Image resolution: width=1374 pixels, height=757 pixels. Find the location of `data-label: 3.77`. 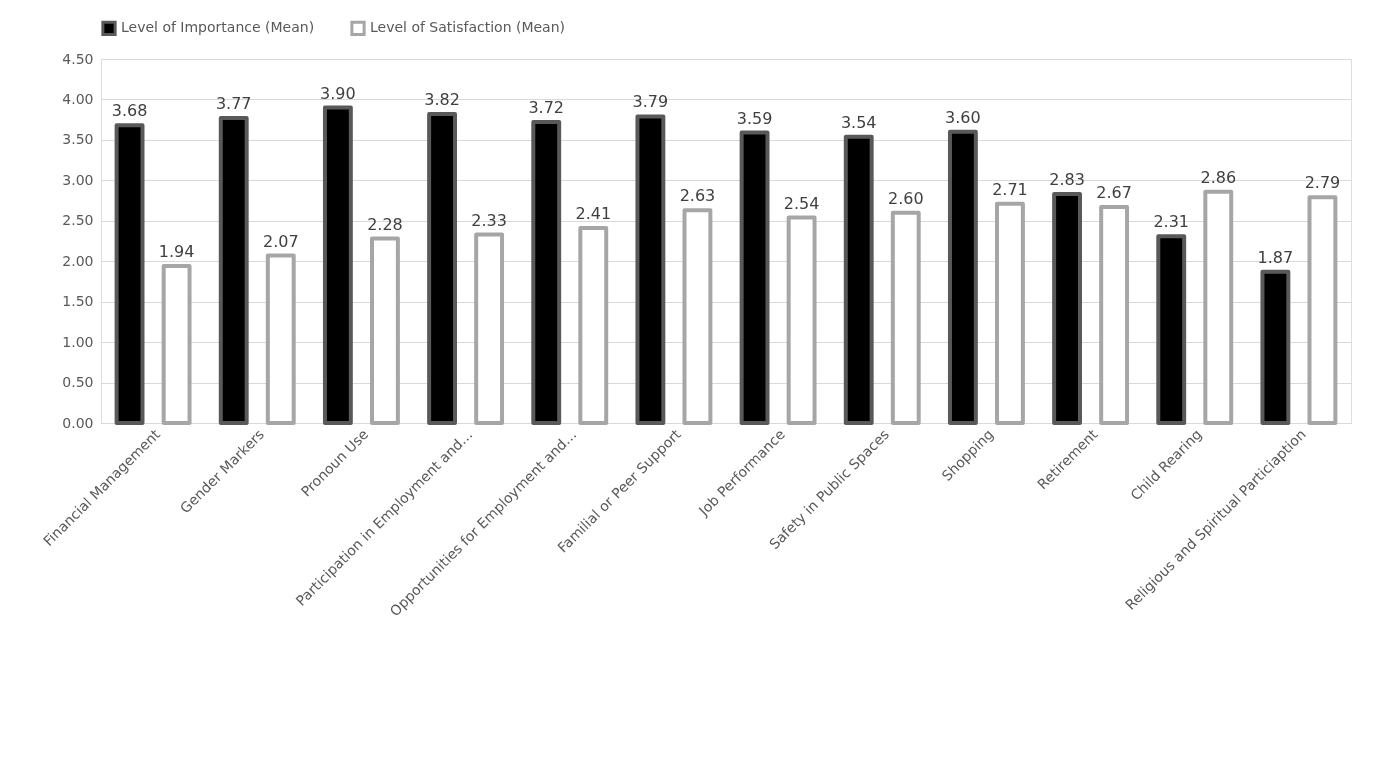

data-label: 3.77 is located at coordinates (233, 104).